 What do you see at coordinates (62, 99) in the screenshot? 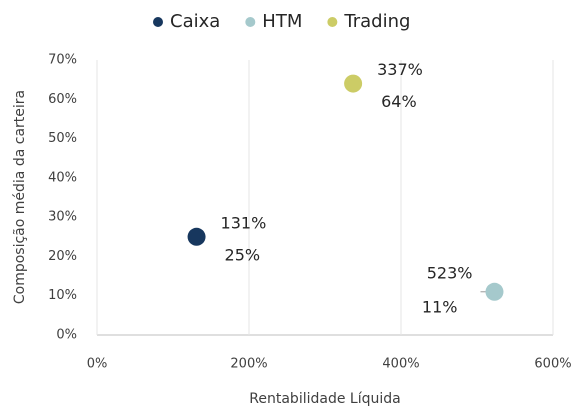
I see `y-tick-label: 60%` at bounding box center [62, 99].